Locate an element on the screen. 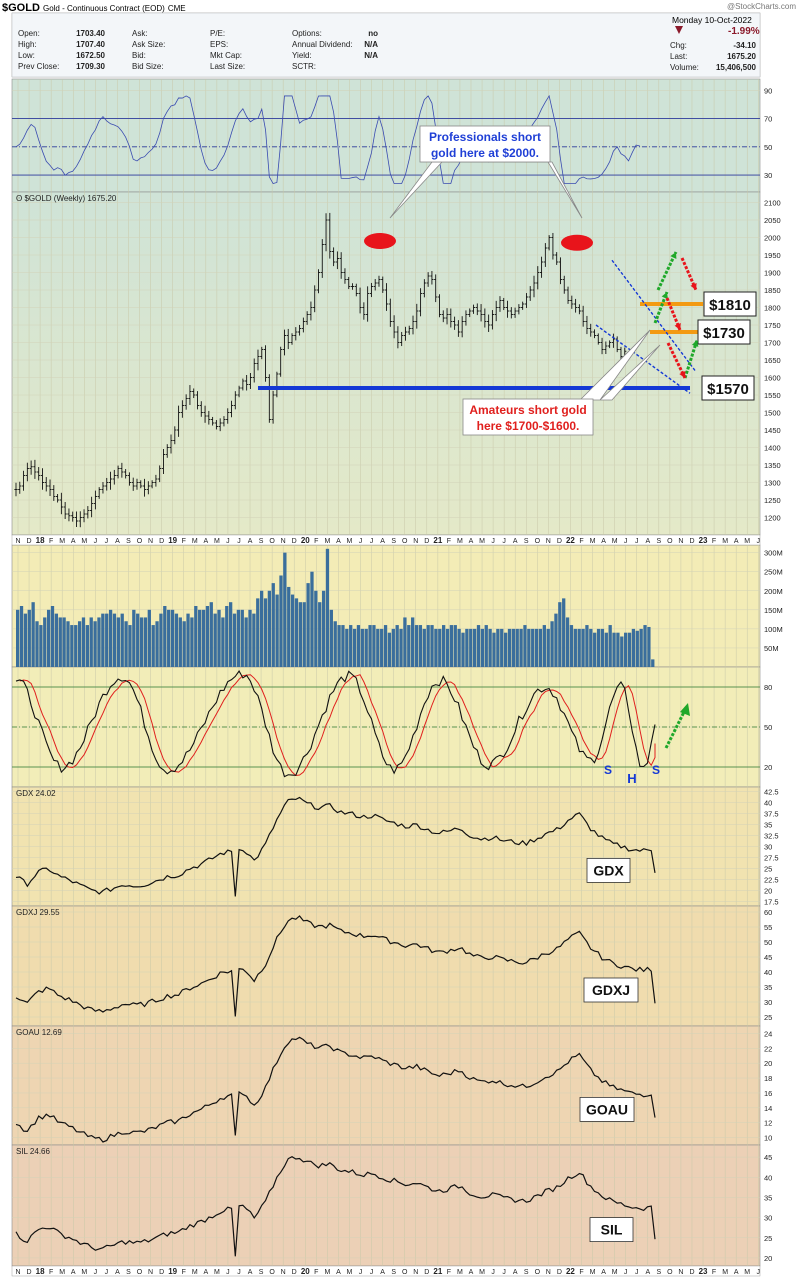 The image size is (800, 1280). x-tick-label: 18 is located at coordinates (40, 1271).